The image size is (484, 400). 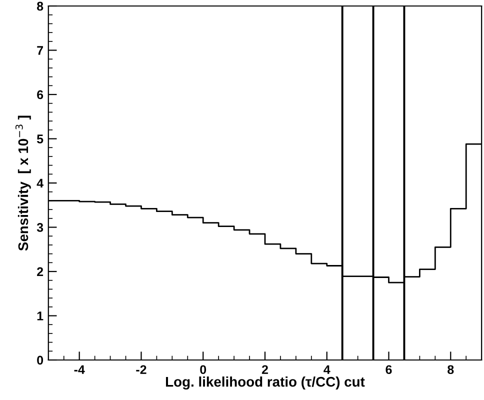 What do you see at coordinates (451, 369) in the screenshot?
I see `x-tick-label: 8` at bounding box center [451, 369].